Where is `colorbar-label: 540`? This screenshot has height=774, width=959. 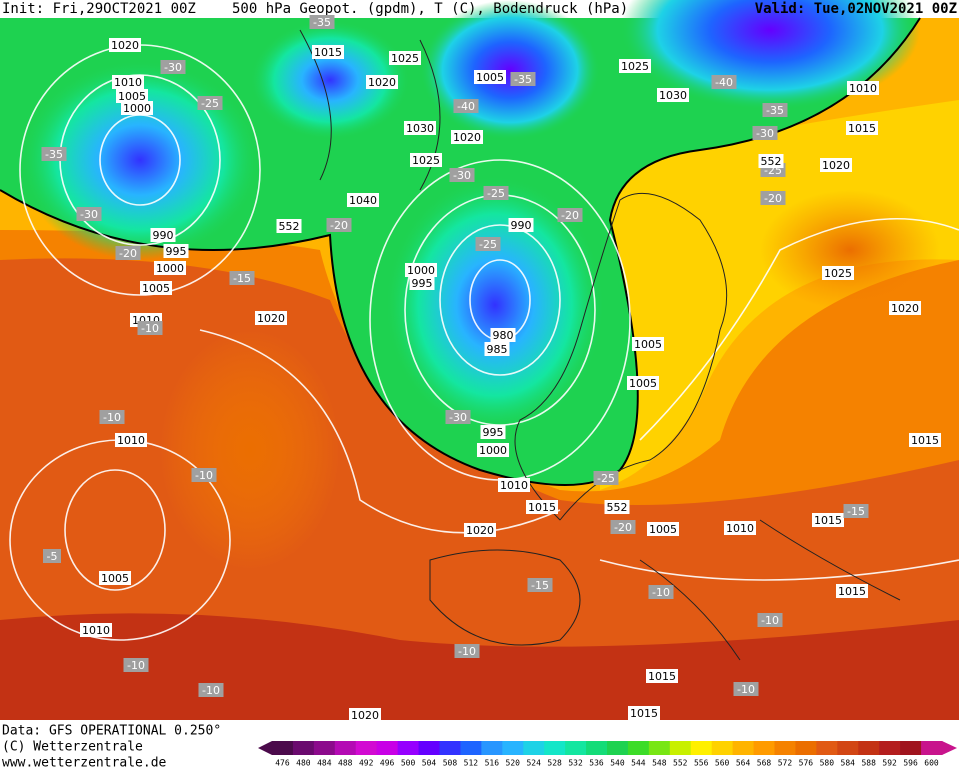
colorbar-label: 540 is located at coordinates (617, 763).